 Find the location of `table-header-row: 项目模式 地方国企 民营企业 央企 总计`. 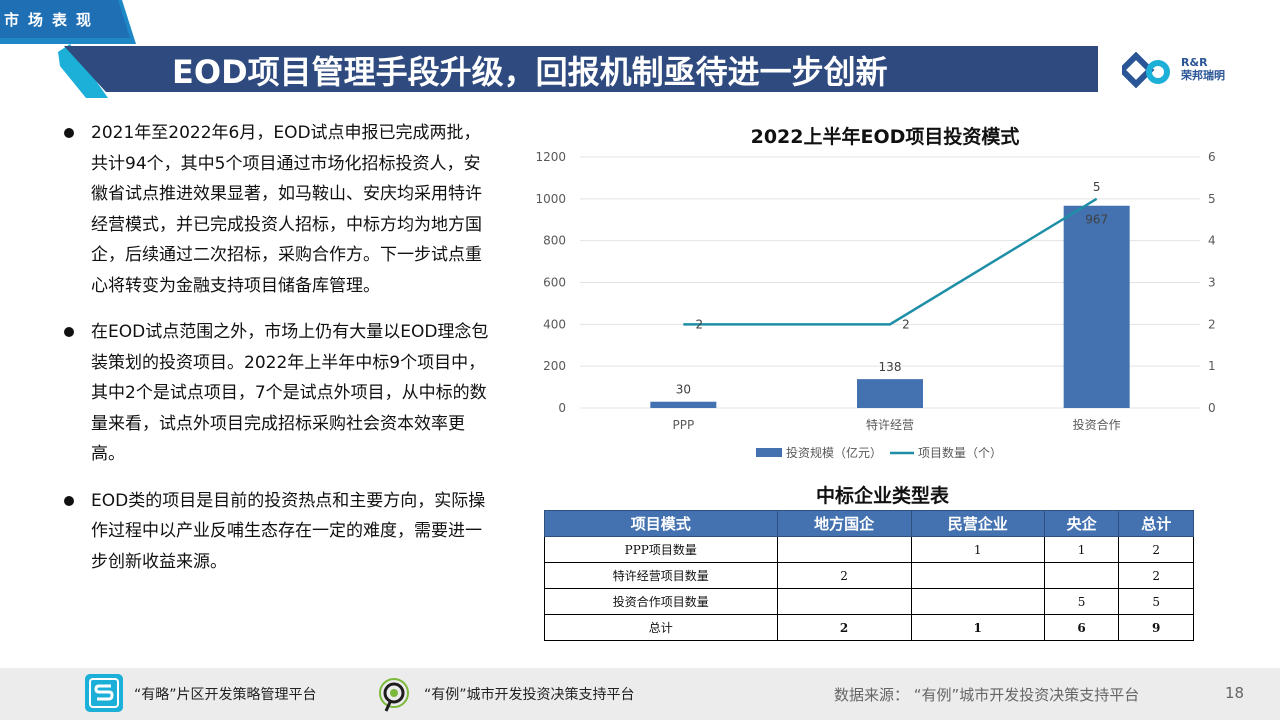

table-header-row: 项目模式 地方国企 民营企业 央企 总计 is located at coordinates (869, 523).